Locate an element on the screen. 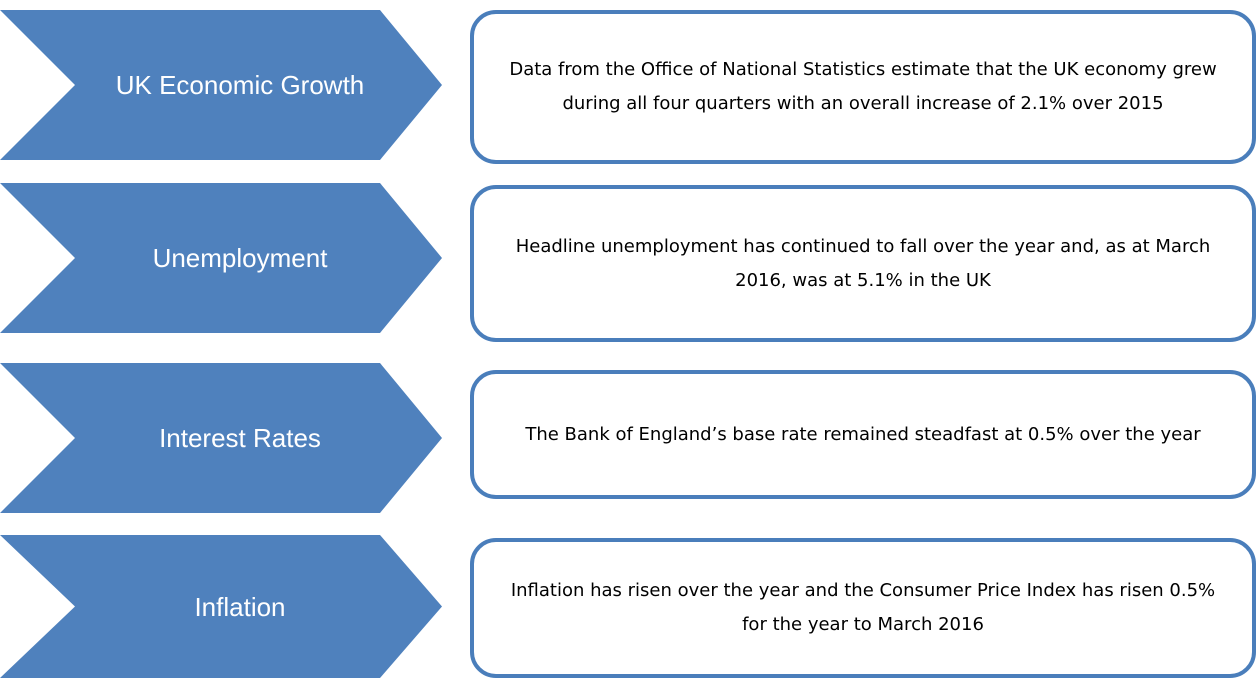 The height and width of the screenshot is (678, 1256). item-label: UK Economic Growth is located at coordinates (240, 85).